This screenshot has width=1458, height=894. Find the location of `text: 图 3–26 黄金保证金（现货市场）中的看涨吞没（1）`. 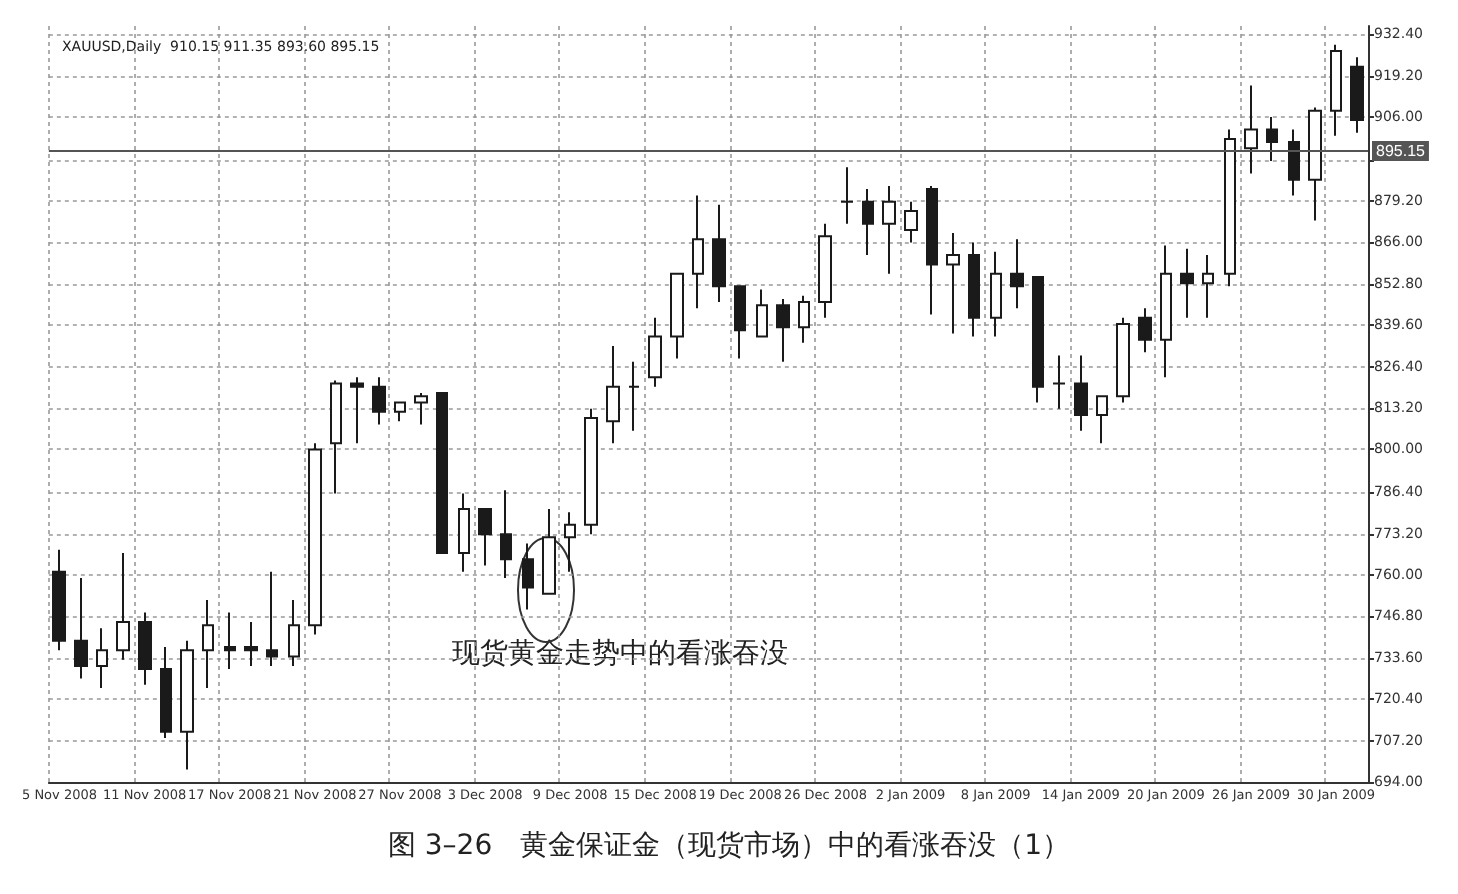

text: 图 3–26 黄金保证金（现货市场）中的看涨吞没（1） is located at coordinates (729, 846).